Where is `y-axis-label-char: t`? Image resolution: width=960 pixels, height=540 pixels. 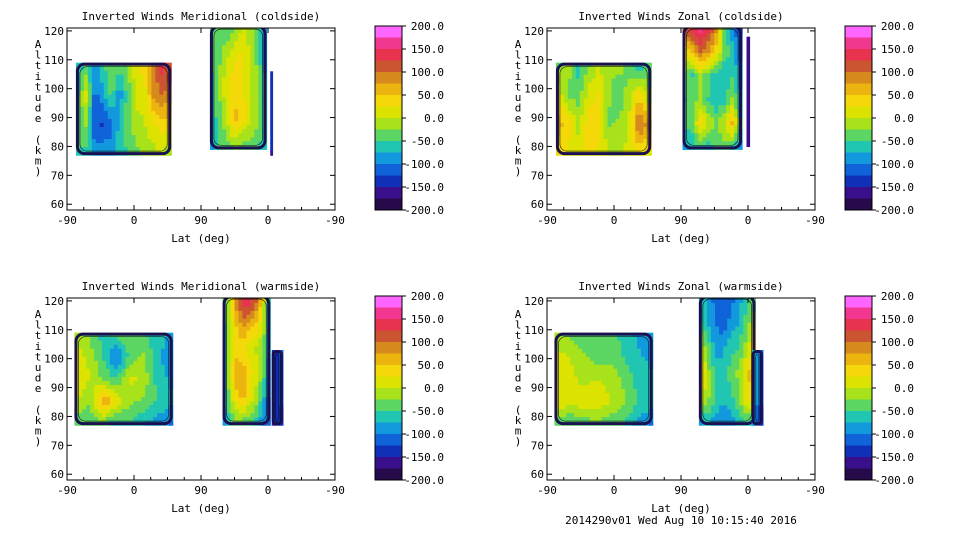
y-axis-label-char: t is located at coordinates (38, 356).